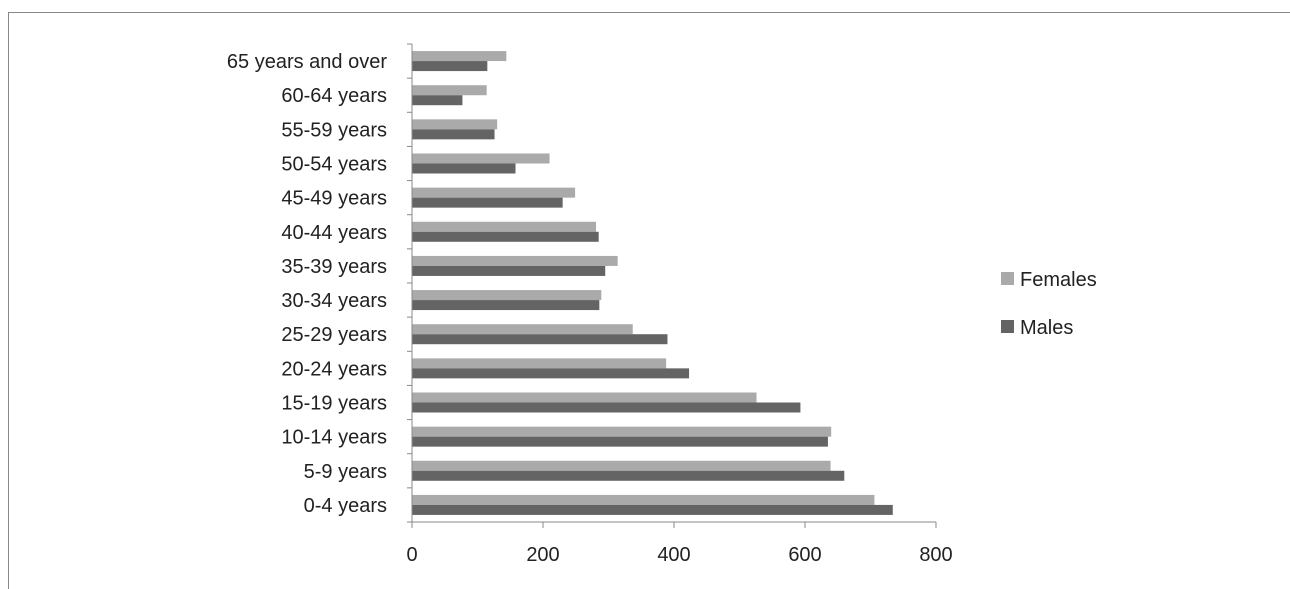 The height and width of the screenshot is (589, 1290). I want to click on y-tick-label-13: 65 years and over, so click(307, 62).